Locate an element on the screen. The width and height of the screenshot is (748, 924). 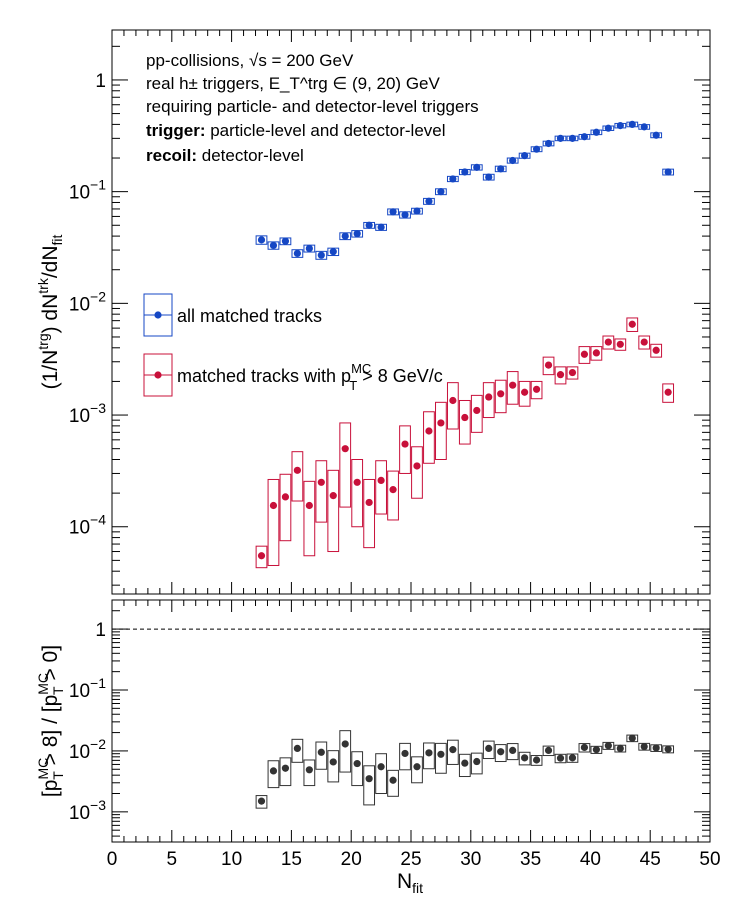
upper-y-axis-label: (1/Ntrg) dNtrk/dNfit is located at coordinates (50, 311).